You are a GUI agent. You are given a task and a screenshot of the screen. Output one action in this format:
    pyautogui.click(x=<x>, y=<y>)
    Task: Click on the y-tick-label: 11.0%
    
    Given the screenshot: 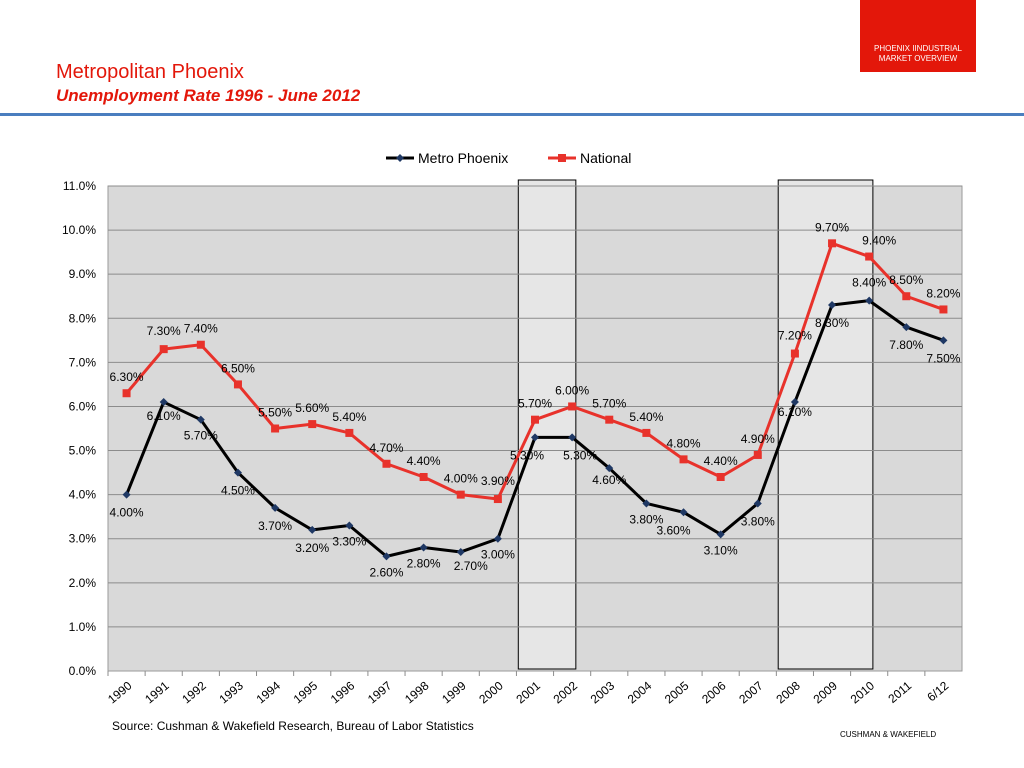 What is the action you would take?
    pyautogui.click(x=79, y=186)
    